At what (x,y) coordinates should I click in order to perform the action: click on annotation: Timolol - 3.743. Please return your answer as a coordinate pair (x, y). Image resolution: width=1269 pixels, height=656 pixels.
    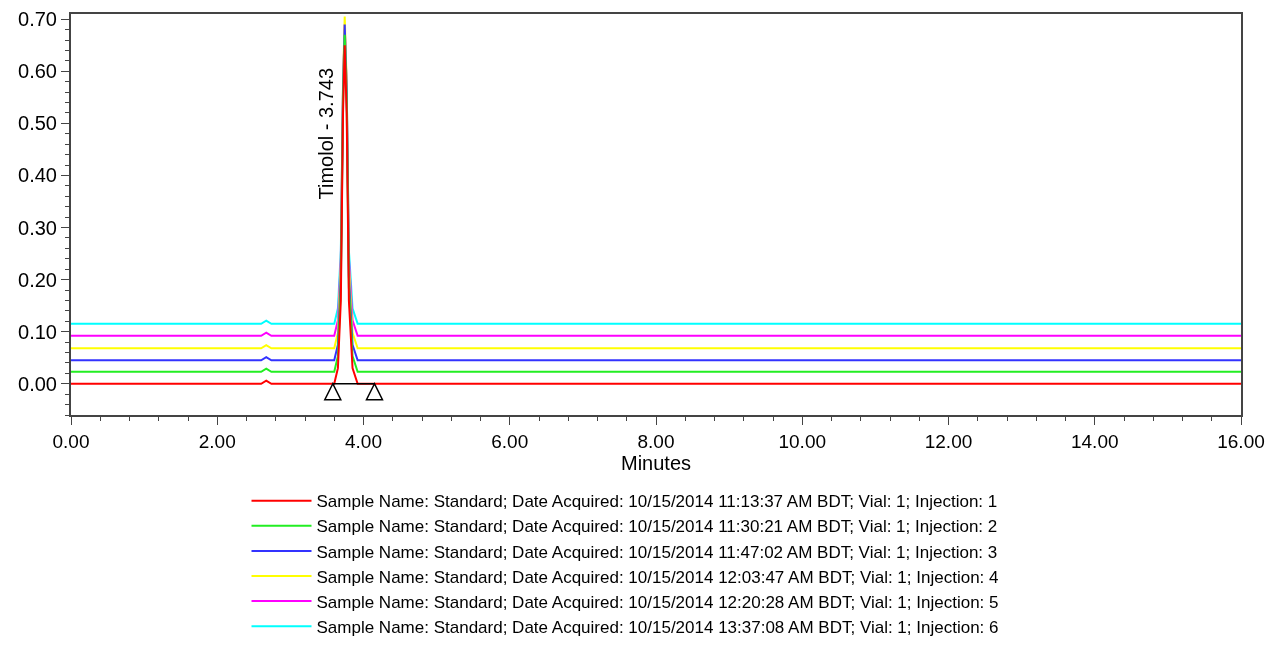
    Looking at the image, I should click on (325, 133).